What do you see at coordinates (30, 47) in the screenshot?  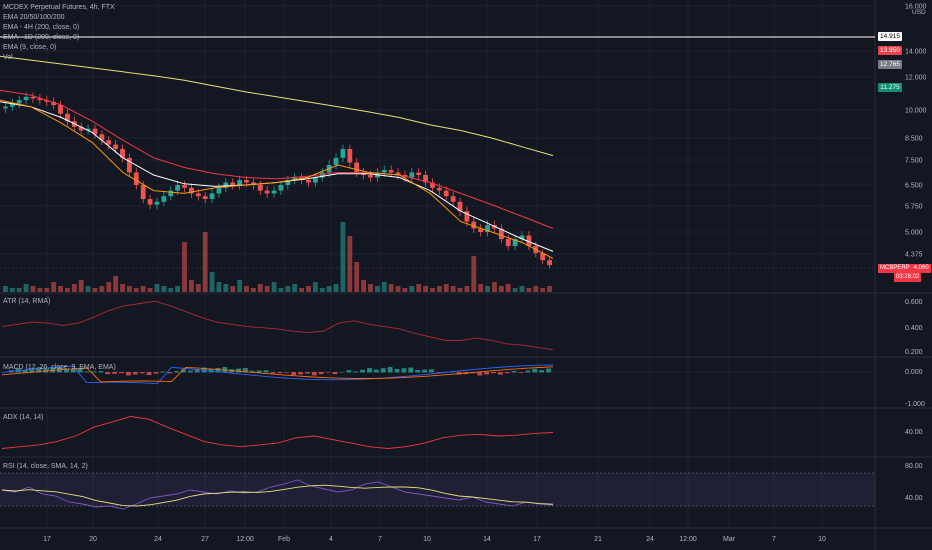 I see `legend-ema-9: EMA (9, close, 0)` at bounding box center [30, 47].